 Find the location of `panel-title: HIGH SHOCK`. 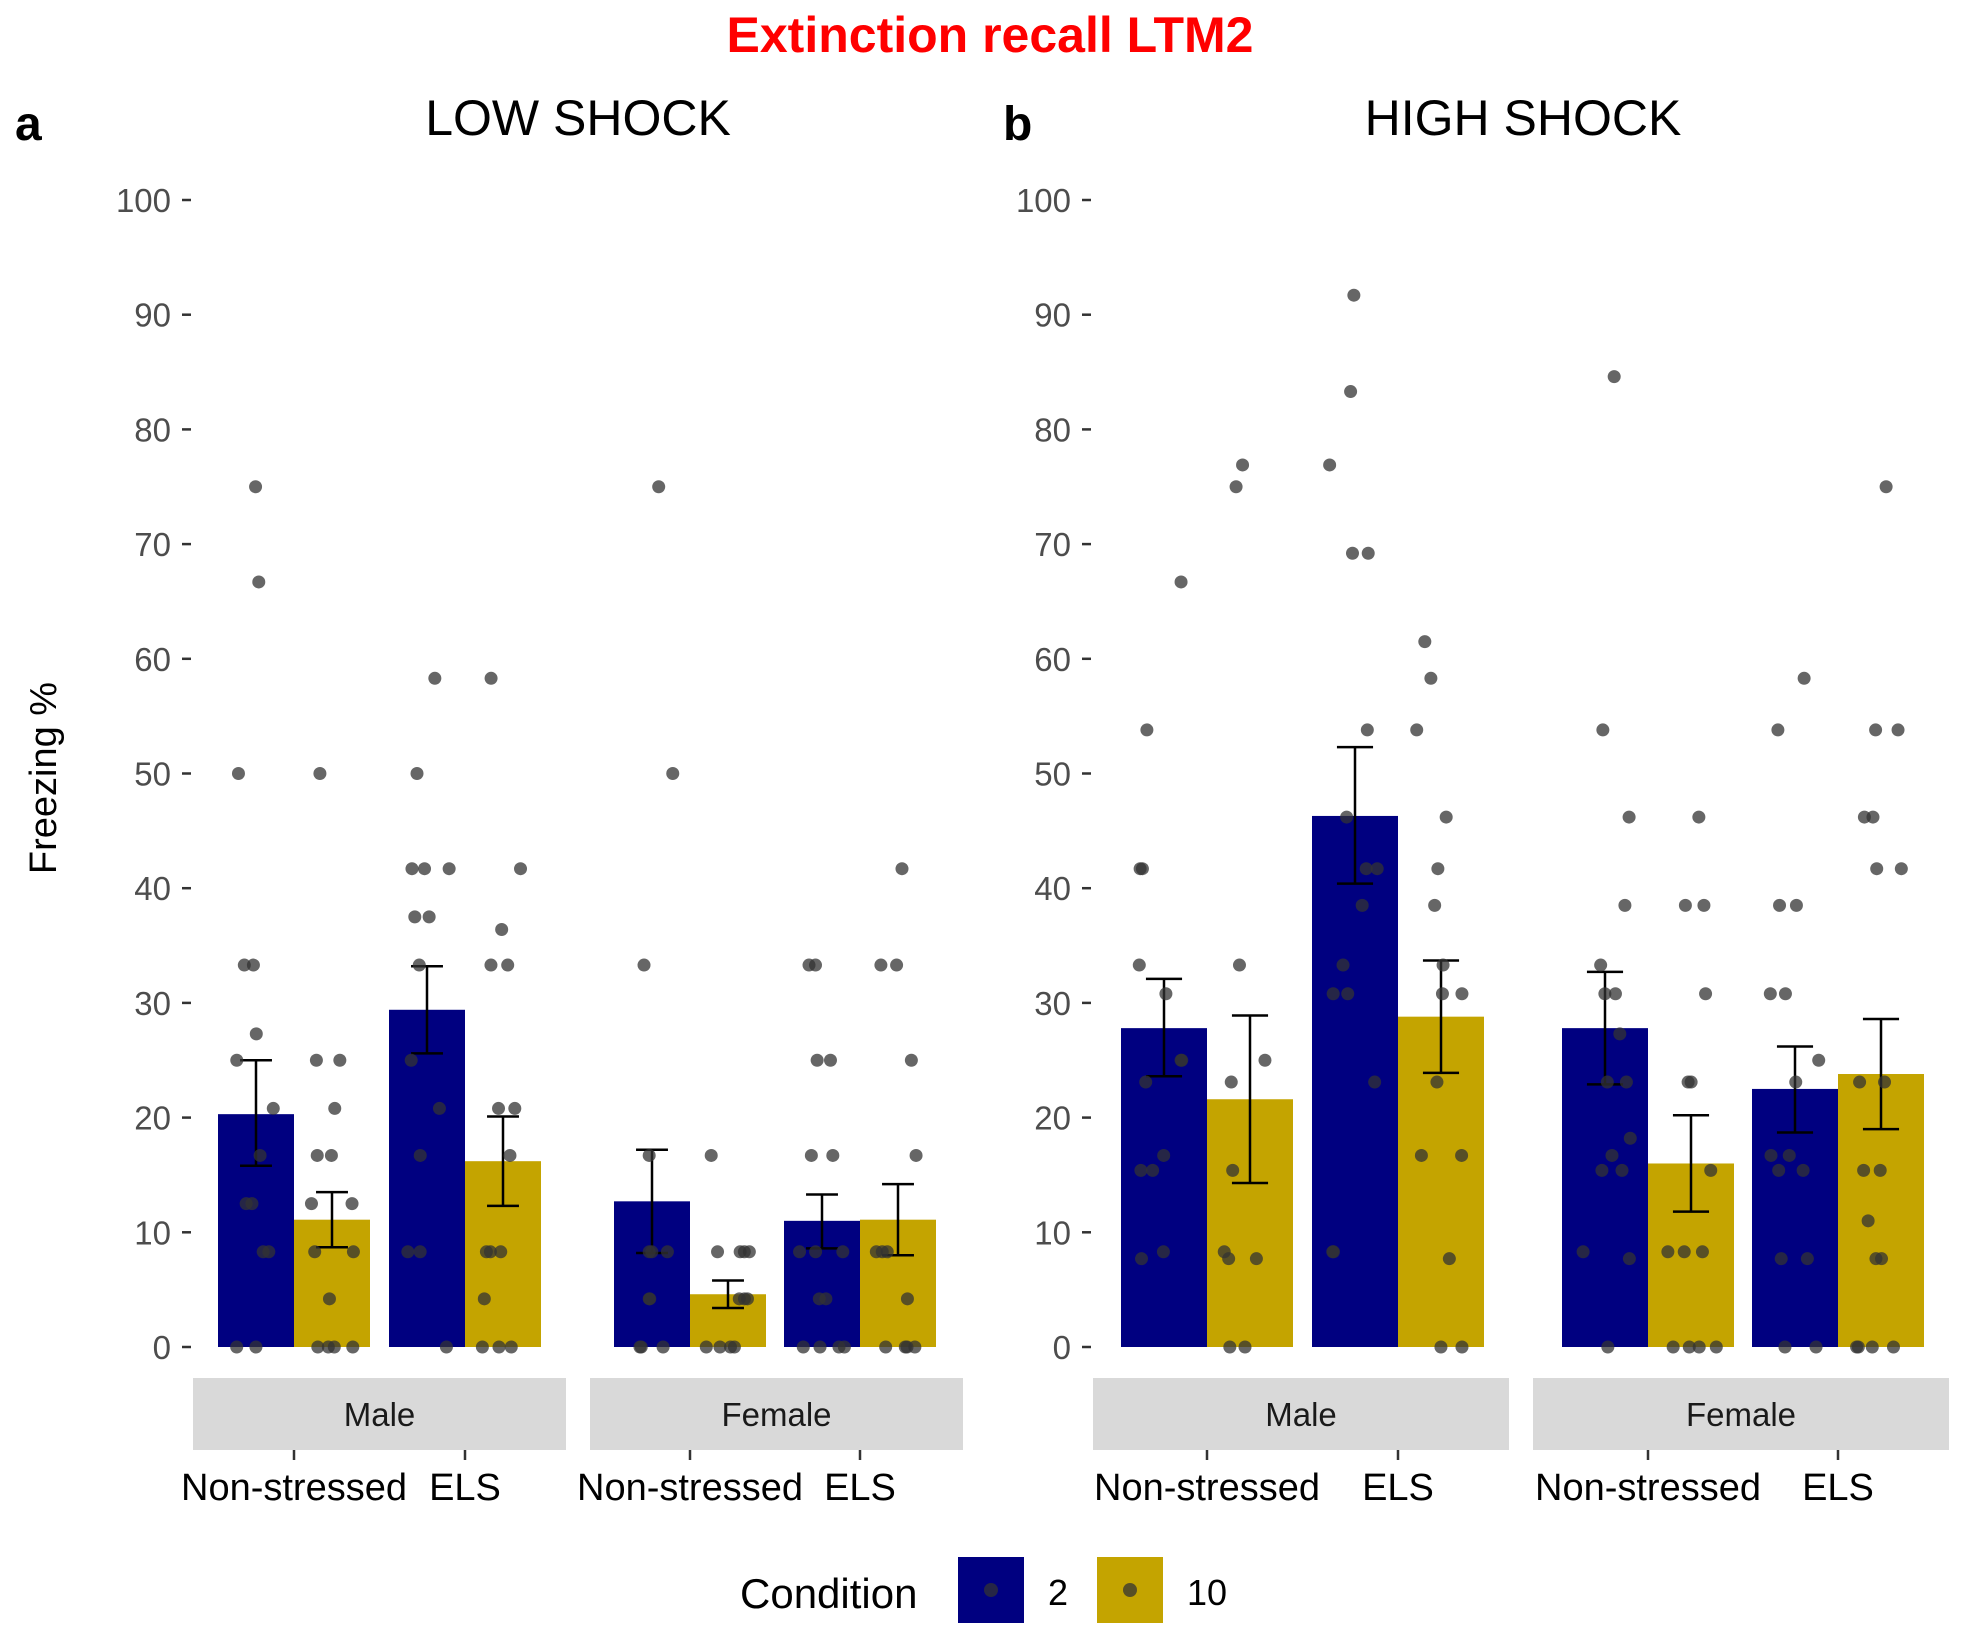

panel-title: HIGH SHOCK is located at coordinates (1523, 118).